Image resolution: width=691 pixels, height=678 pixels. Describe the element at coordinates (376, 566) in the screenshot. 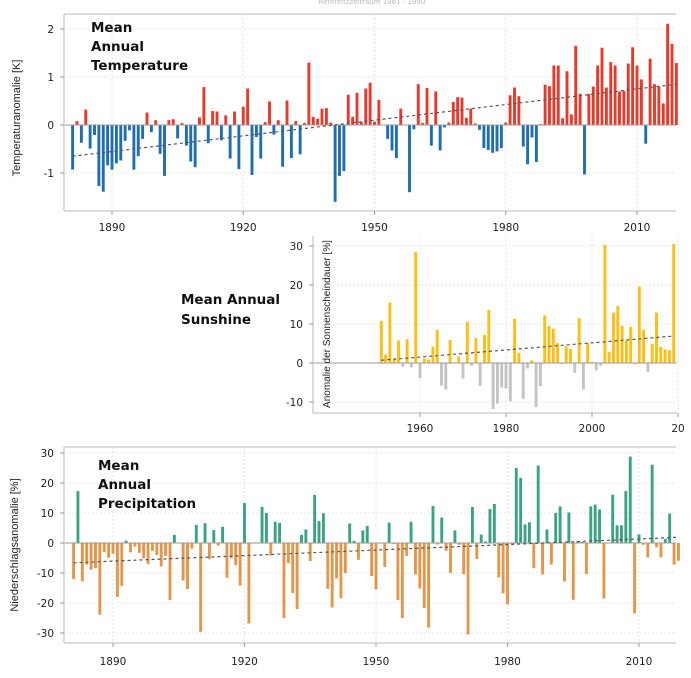

I see `bar-precipitation-1950` at that location.